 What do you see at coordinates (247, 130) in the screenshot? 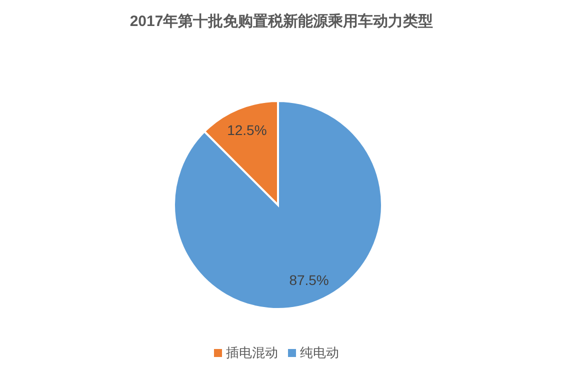
I see `data-label: 12.5%` at bounding box center [247, 130].